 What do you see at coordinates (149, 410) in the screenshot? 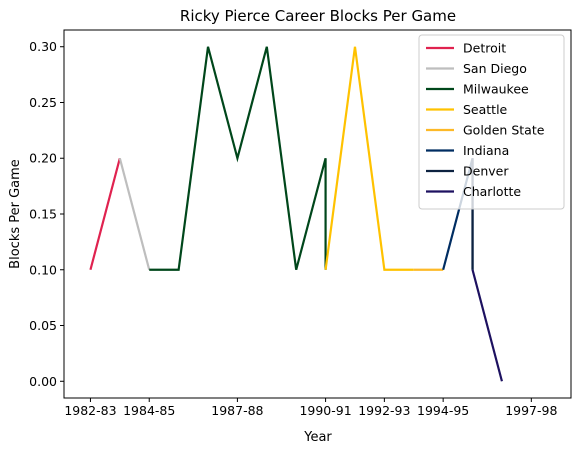
I see `x-tick-label: 1984-85` at bounding box center [149, 410].